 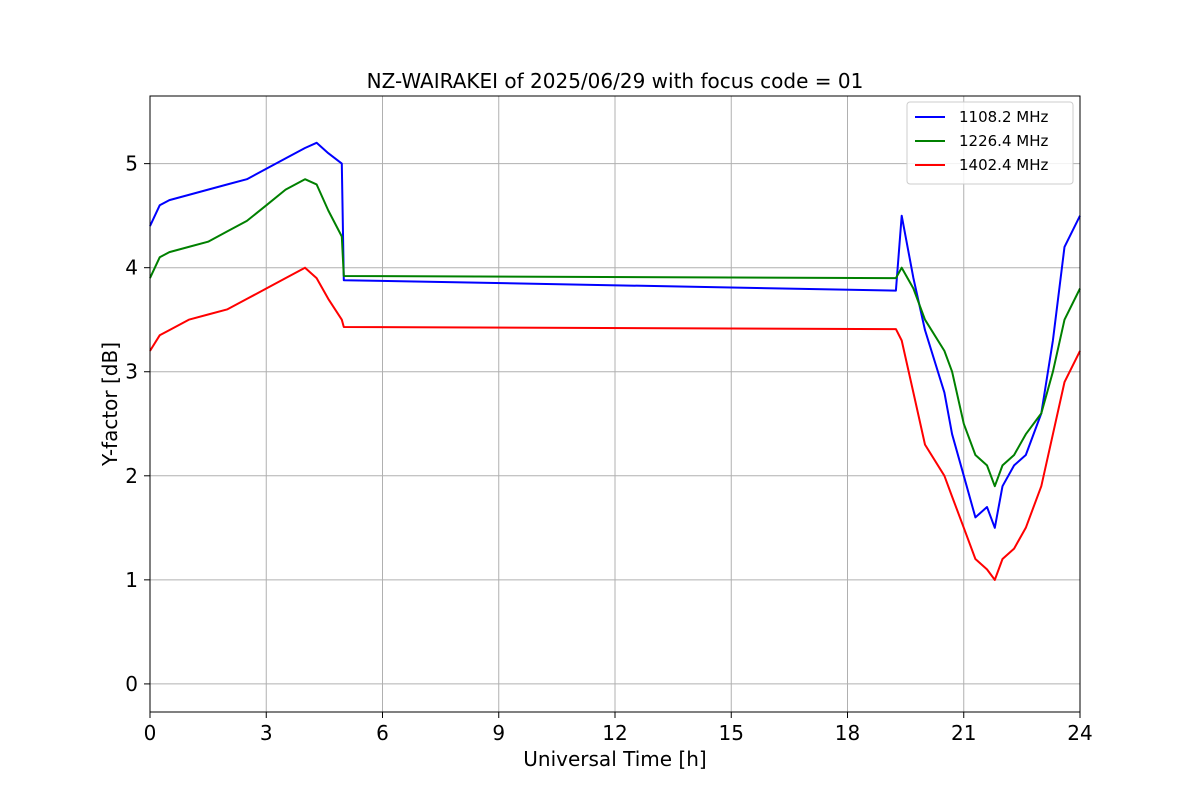 What do you see at coordinates (847, 733) in the screenshot?
I see `x-tick-label: 18` at bounding box center [847, 733].